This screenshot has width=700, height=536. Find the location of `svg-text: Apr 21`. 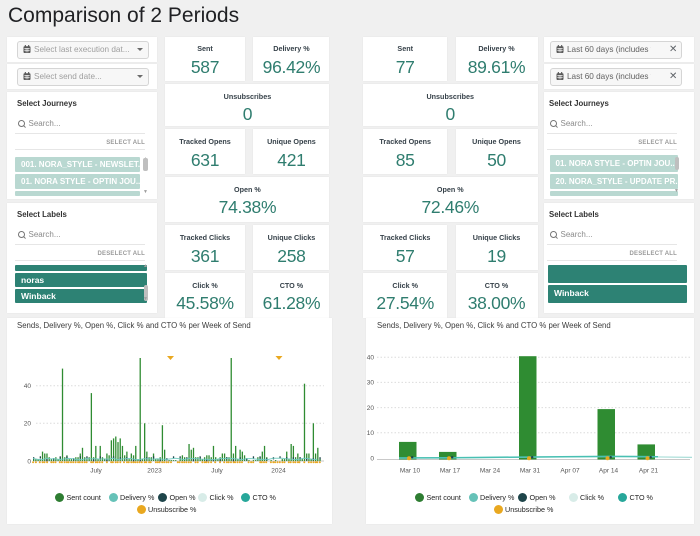

svg-text: Apr 21 is located at coordinates (649, 471).